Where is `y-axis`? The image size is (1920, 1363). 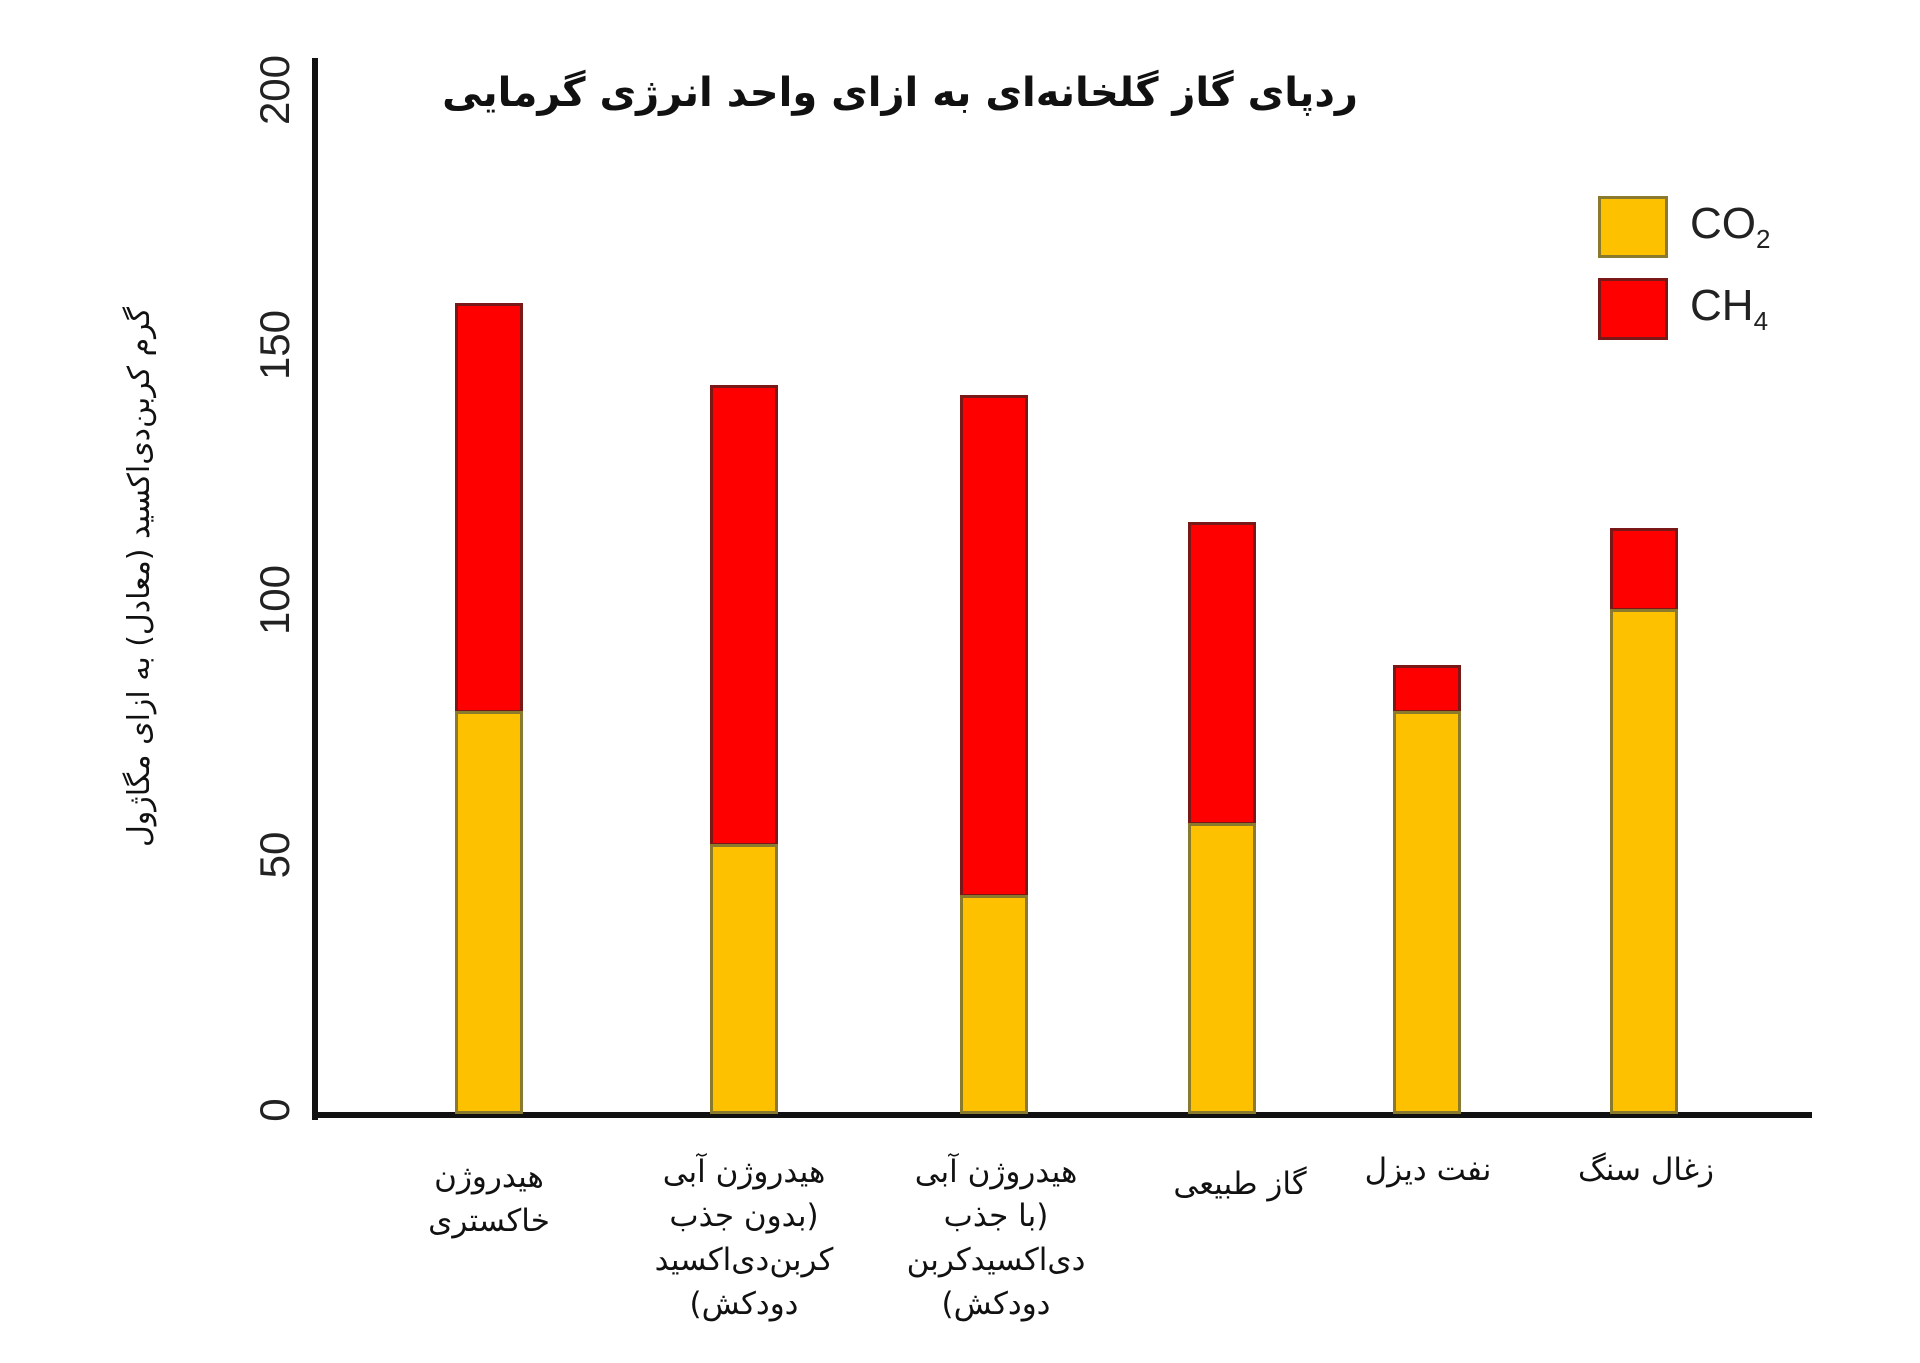 y-axis is located at coordinates (315, 589).